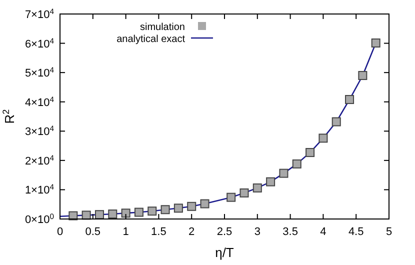 The width and height of the screenshot is (415, 265). I want to click on y-tick-label: 7×10$^{4}$, so click(39, 13).